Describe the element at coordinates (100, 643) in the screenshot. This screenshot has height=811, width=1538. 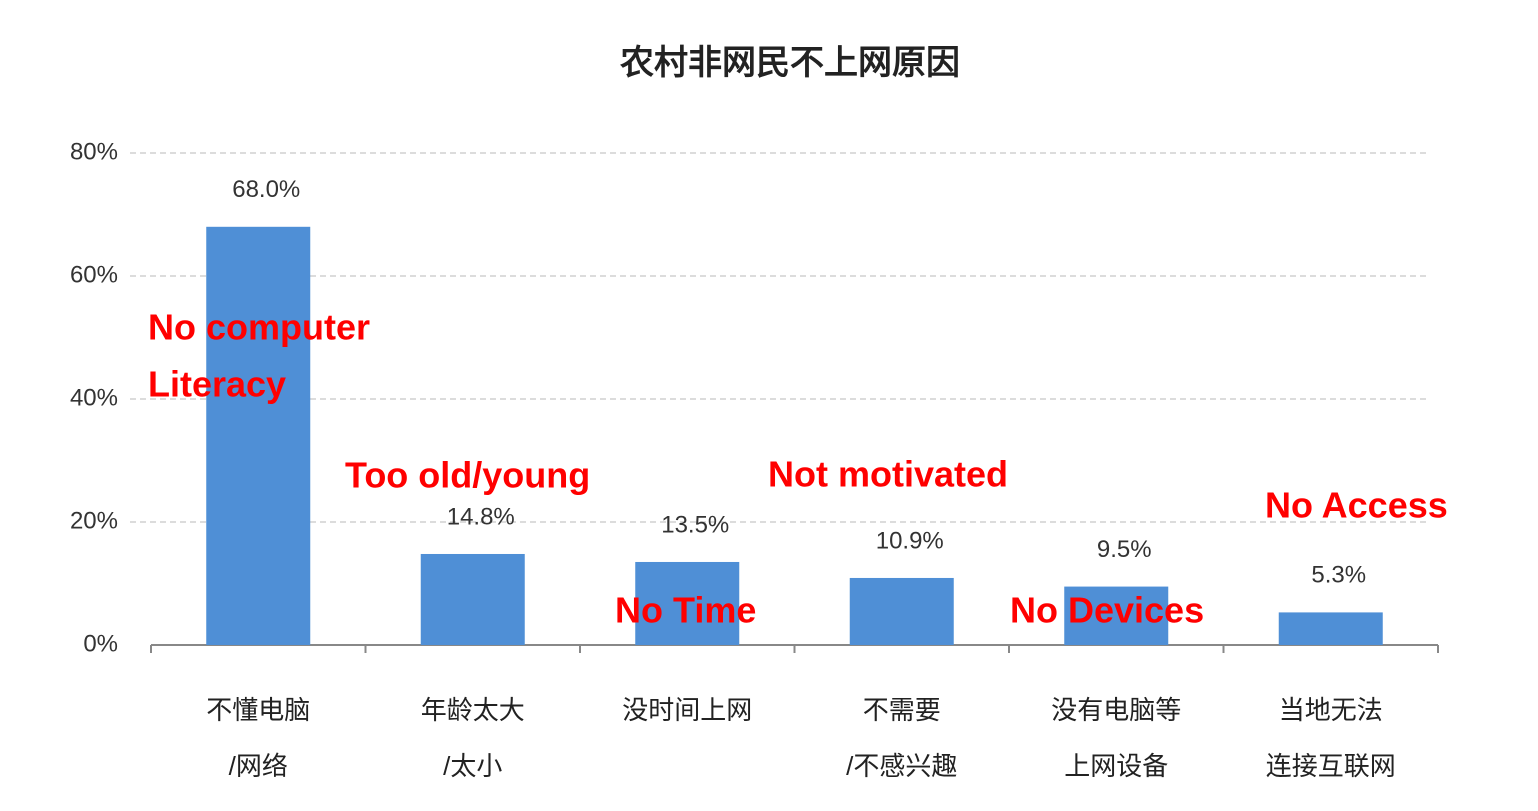
I see `y-tick-label: 0%` at that location.